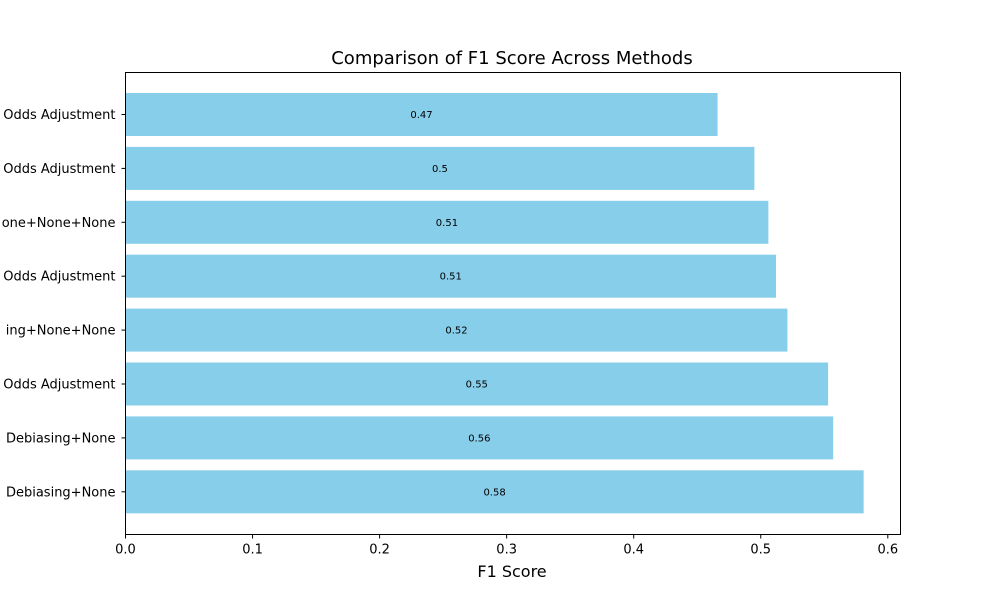  I want to click on data-label: 0.5, so click(440, 169).